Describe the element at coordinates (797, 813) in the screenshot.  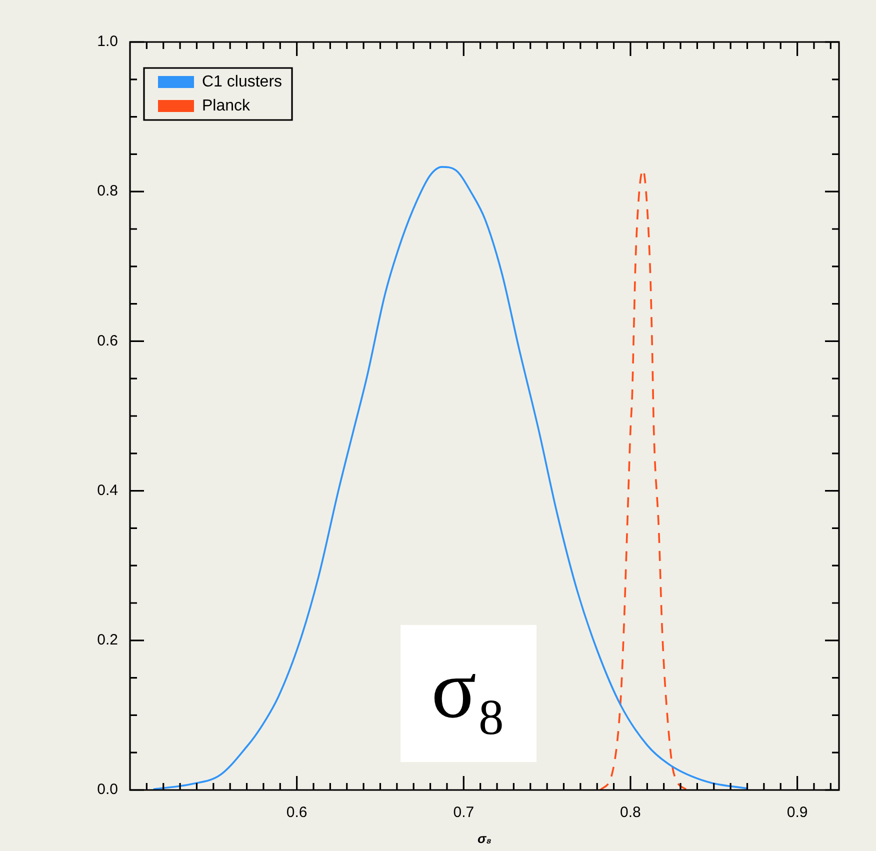
I see `x-tick-label: 0.9` at that location.